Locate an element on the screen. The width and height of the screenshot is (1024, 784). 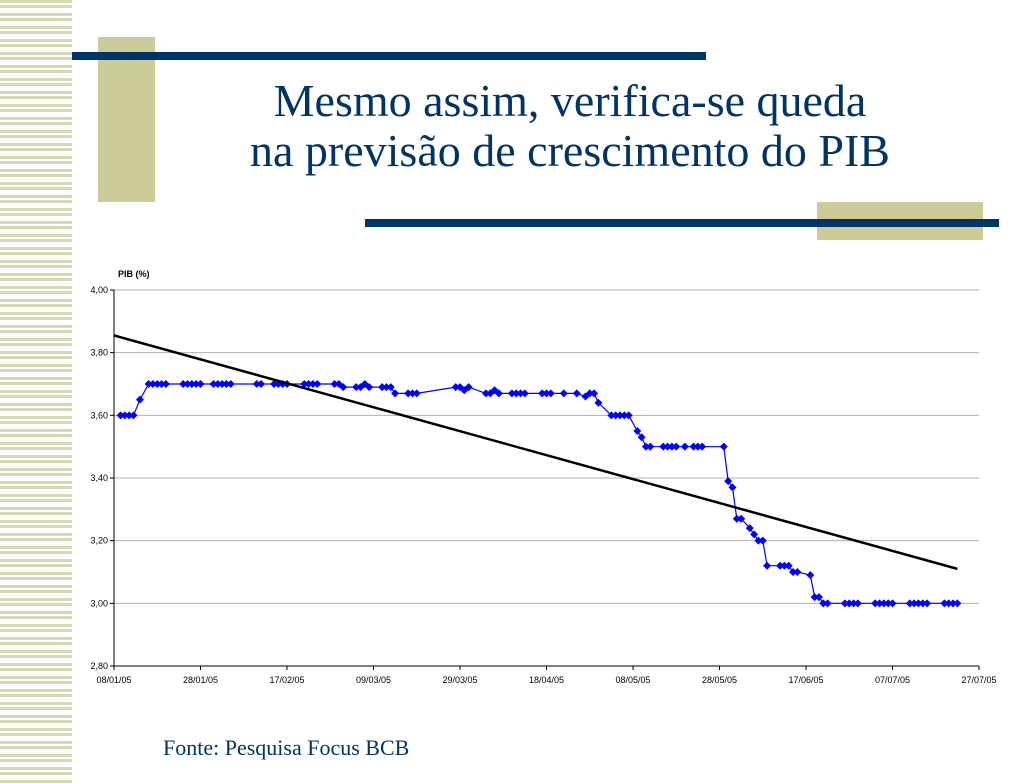
x-tick-label: 27/07/05 is located at coordinates (978, 680).